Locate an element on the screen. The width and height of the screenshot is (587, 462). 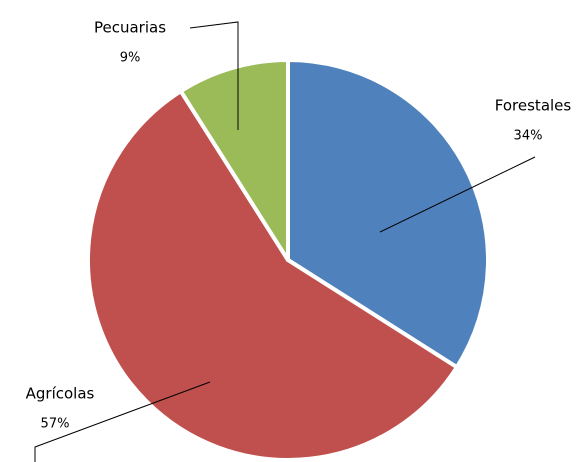
slice-value: 57% is located at coordinates (55, 424).